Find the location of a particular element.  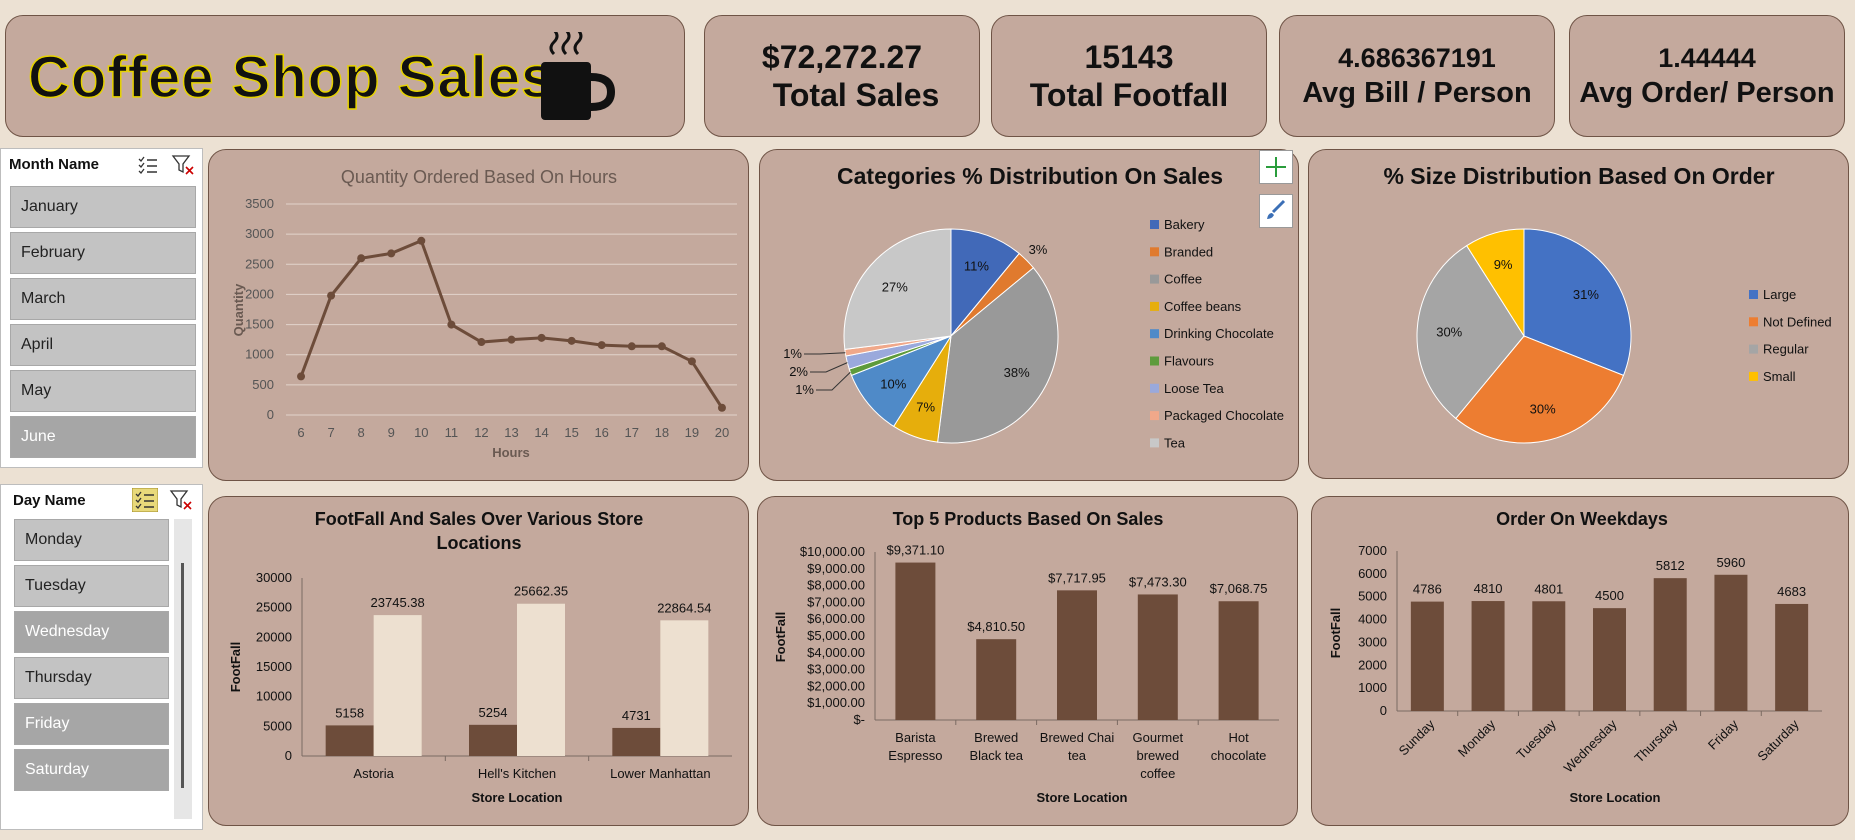

x-tick-label: 6 is located at coordinates (300, 432).